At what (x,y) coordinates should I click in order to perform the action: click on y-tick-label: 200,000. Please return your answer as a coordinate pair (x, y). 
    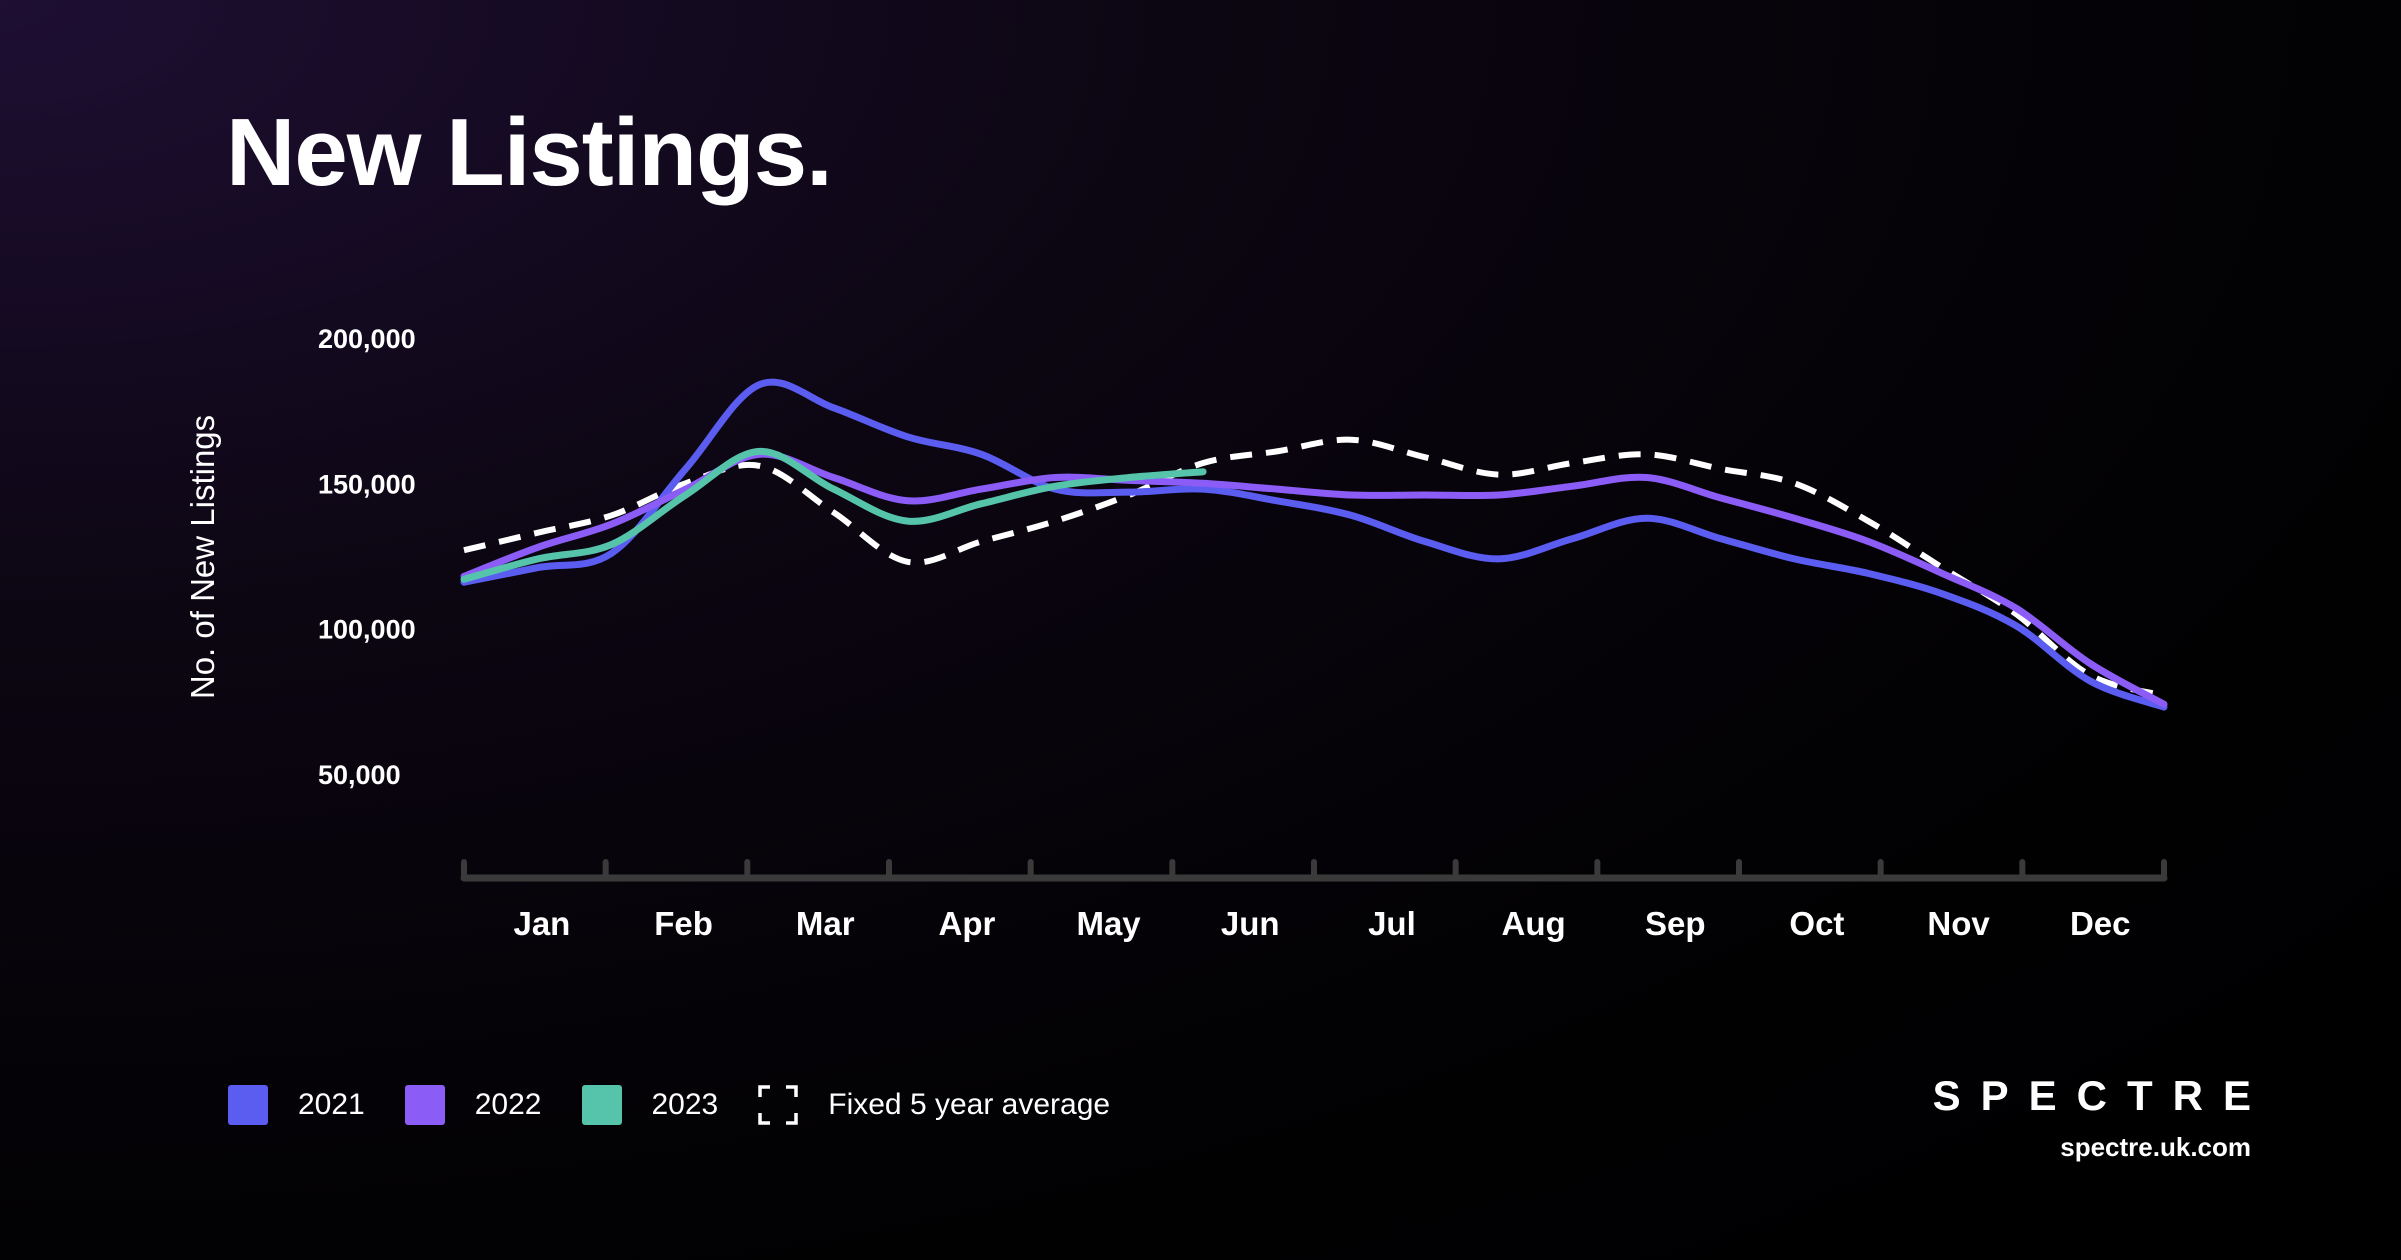
    Looking at the image, I should click on (367, 339).